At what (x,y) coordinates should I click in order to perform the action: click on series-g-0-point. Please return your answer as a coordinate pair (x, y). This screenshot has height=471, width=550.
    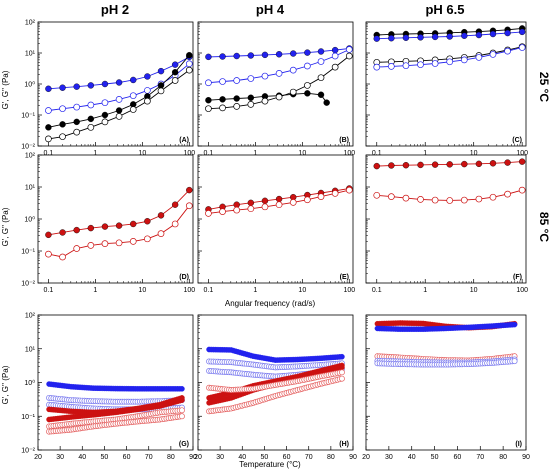
    Looking at the image, I should click on (182, 389).